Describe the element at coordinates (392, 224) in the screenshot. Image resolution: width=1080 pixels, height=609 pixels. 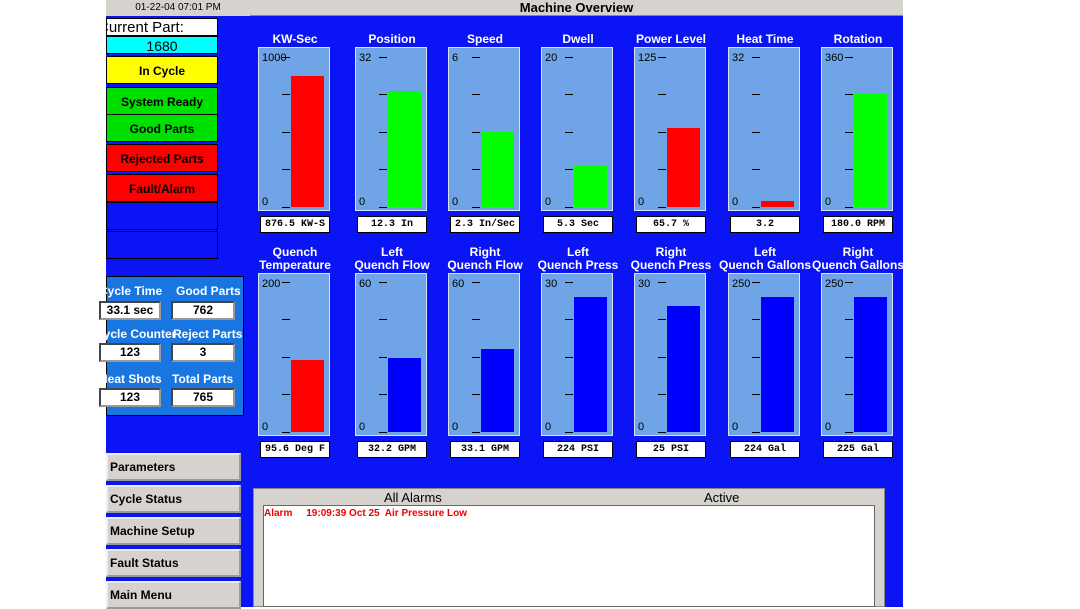
I see `gauge-readout: 12.3 In` at that location.